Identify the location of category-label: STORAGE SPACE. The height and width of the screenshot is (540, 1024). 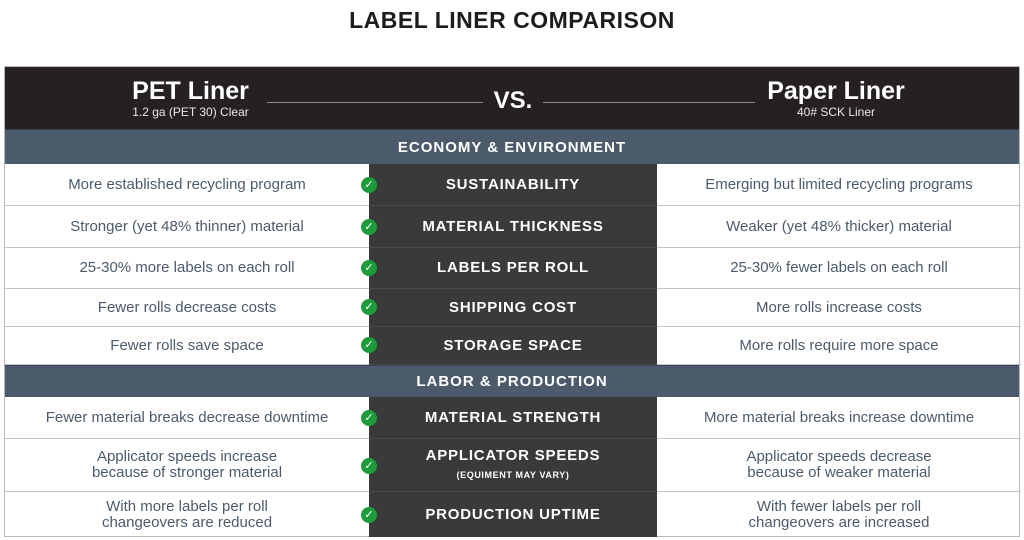
(513, 345).